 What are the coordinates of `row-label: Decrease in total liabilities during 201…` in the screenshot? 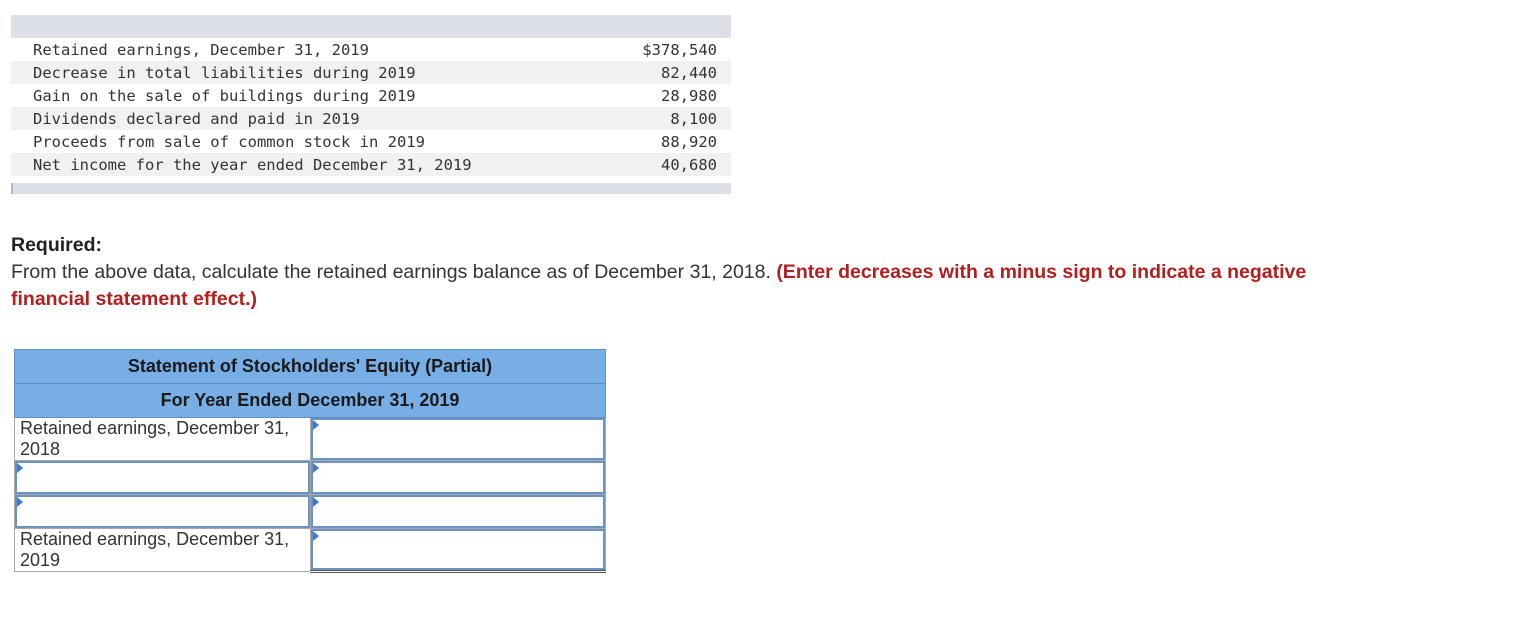 It's located at (224, 72).